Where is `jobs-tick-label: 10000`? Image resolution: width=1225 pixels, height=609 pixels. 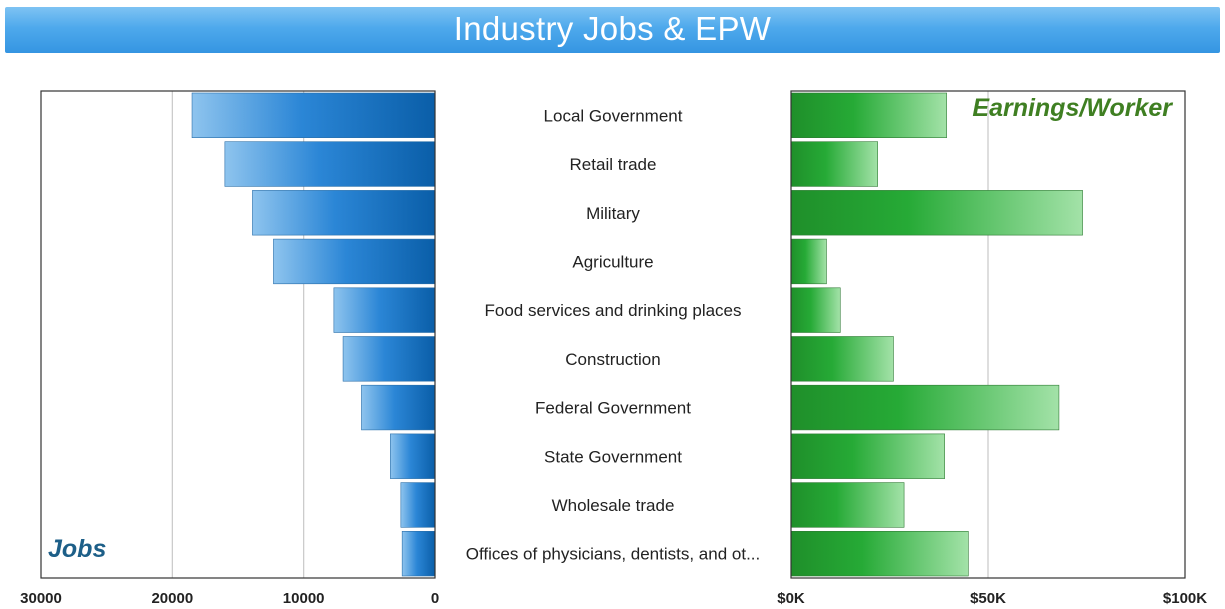
jobs-tick-label: 10000 is located at coordinates (304, 598).